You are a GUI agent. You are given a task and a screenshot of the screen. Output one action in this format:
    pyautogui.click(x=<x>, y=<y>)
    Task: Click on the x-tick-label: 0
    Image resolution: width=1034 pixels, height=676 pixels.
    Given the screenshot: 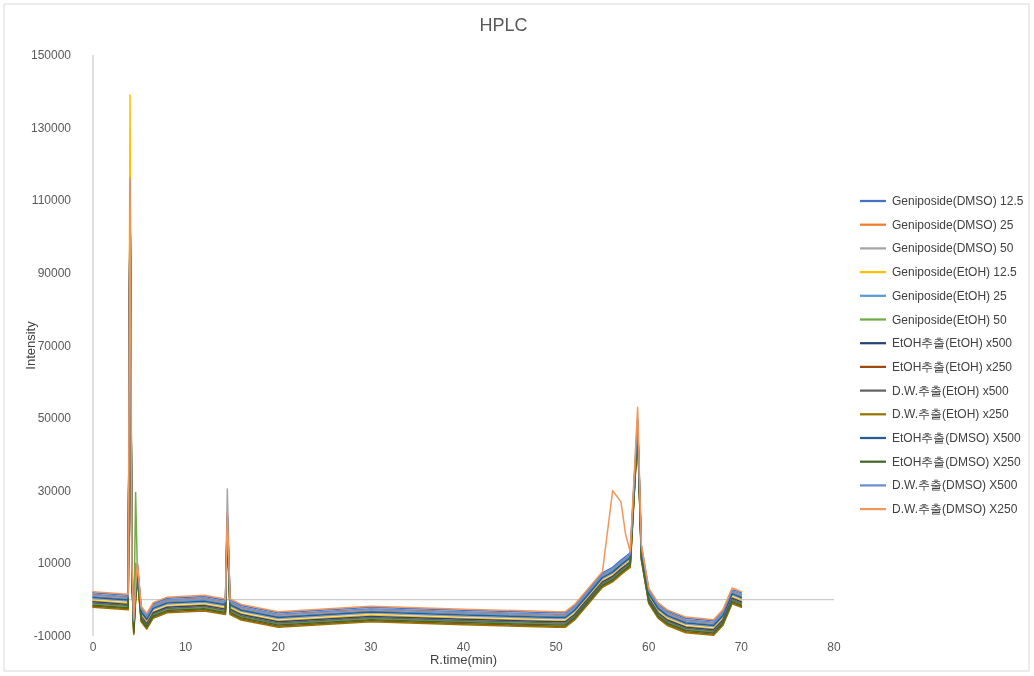 What is the action you would take?
    pyautogui.click(x=93, y=647)
    